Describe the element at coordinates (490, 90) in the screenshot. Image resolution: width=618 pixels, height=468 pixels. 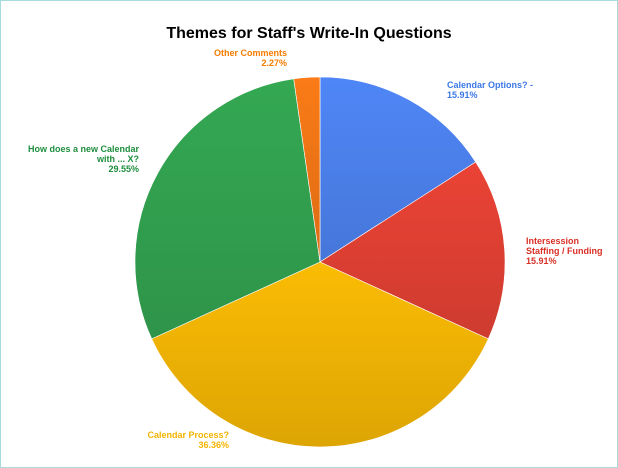
I see `slice-label-0: Calendar Options? -15.91%` at that location.